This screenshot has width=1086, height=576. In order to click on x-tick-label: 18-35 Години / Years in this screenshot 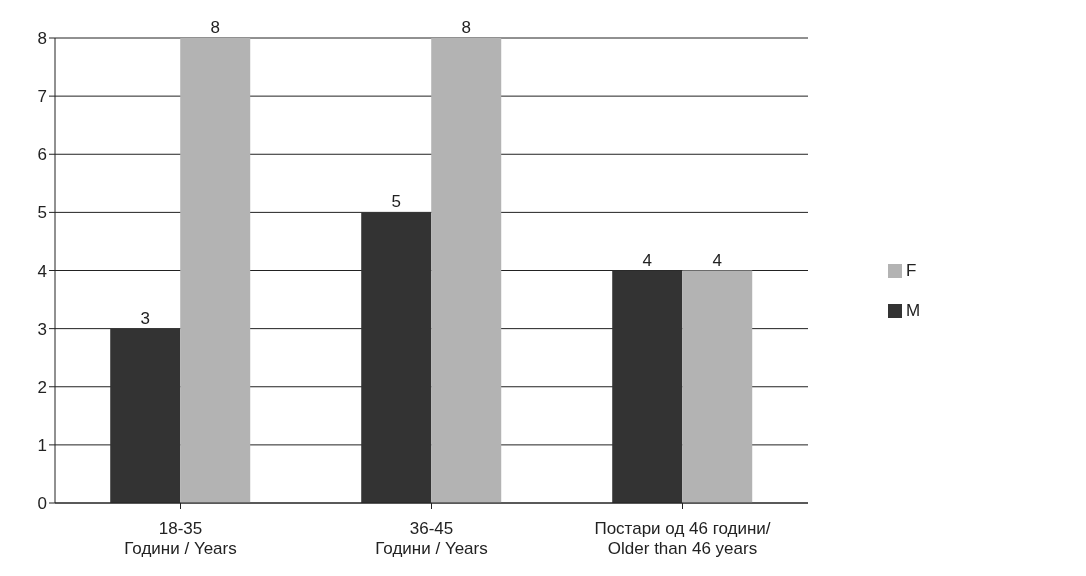, I will do `click(180, 538)`.